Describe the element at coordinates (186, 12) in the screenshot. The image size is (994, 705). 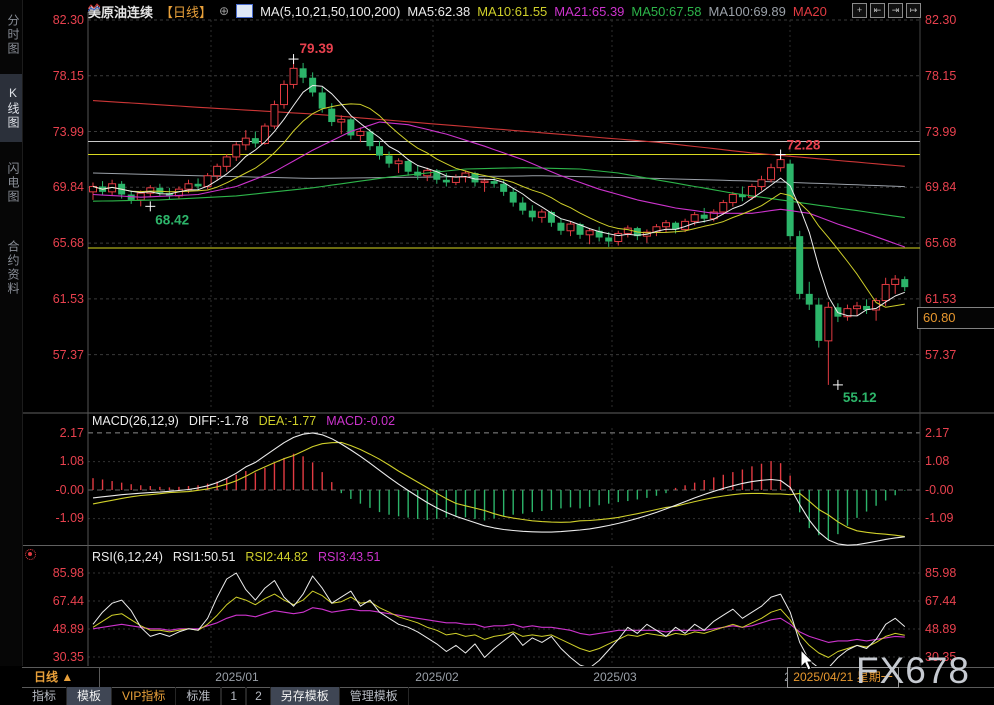
I see `period-tag: 【日线】` at that location.